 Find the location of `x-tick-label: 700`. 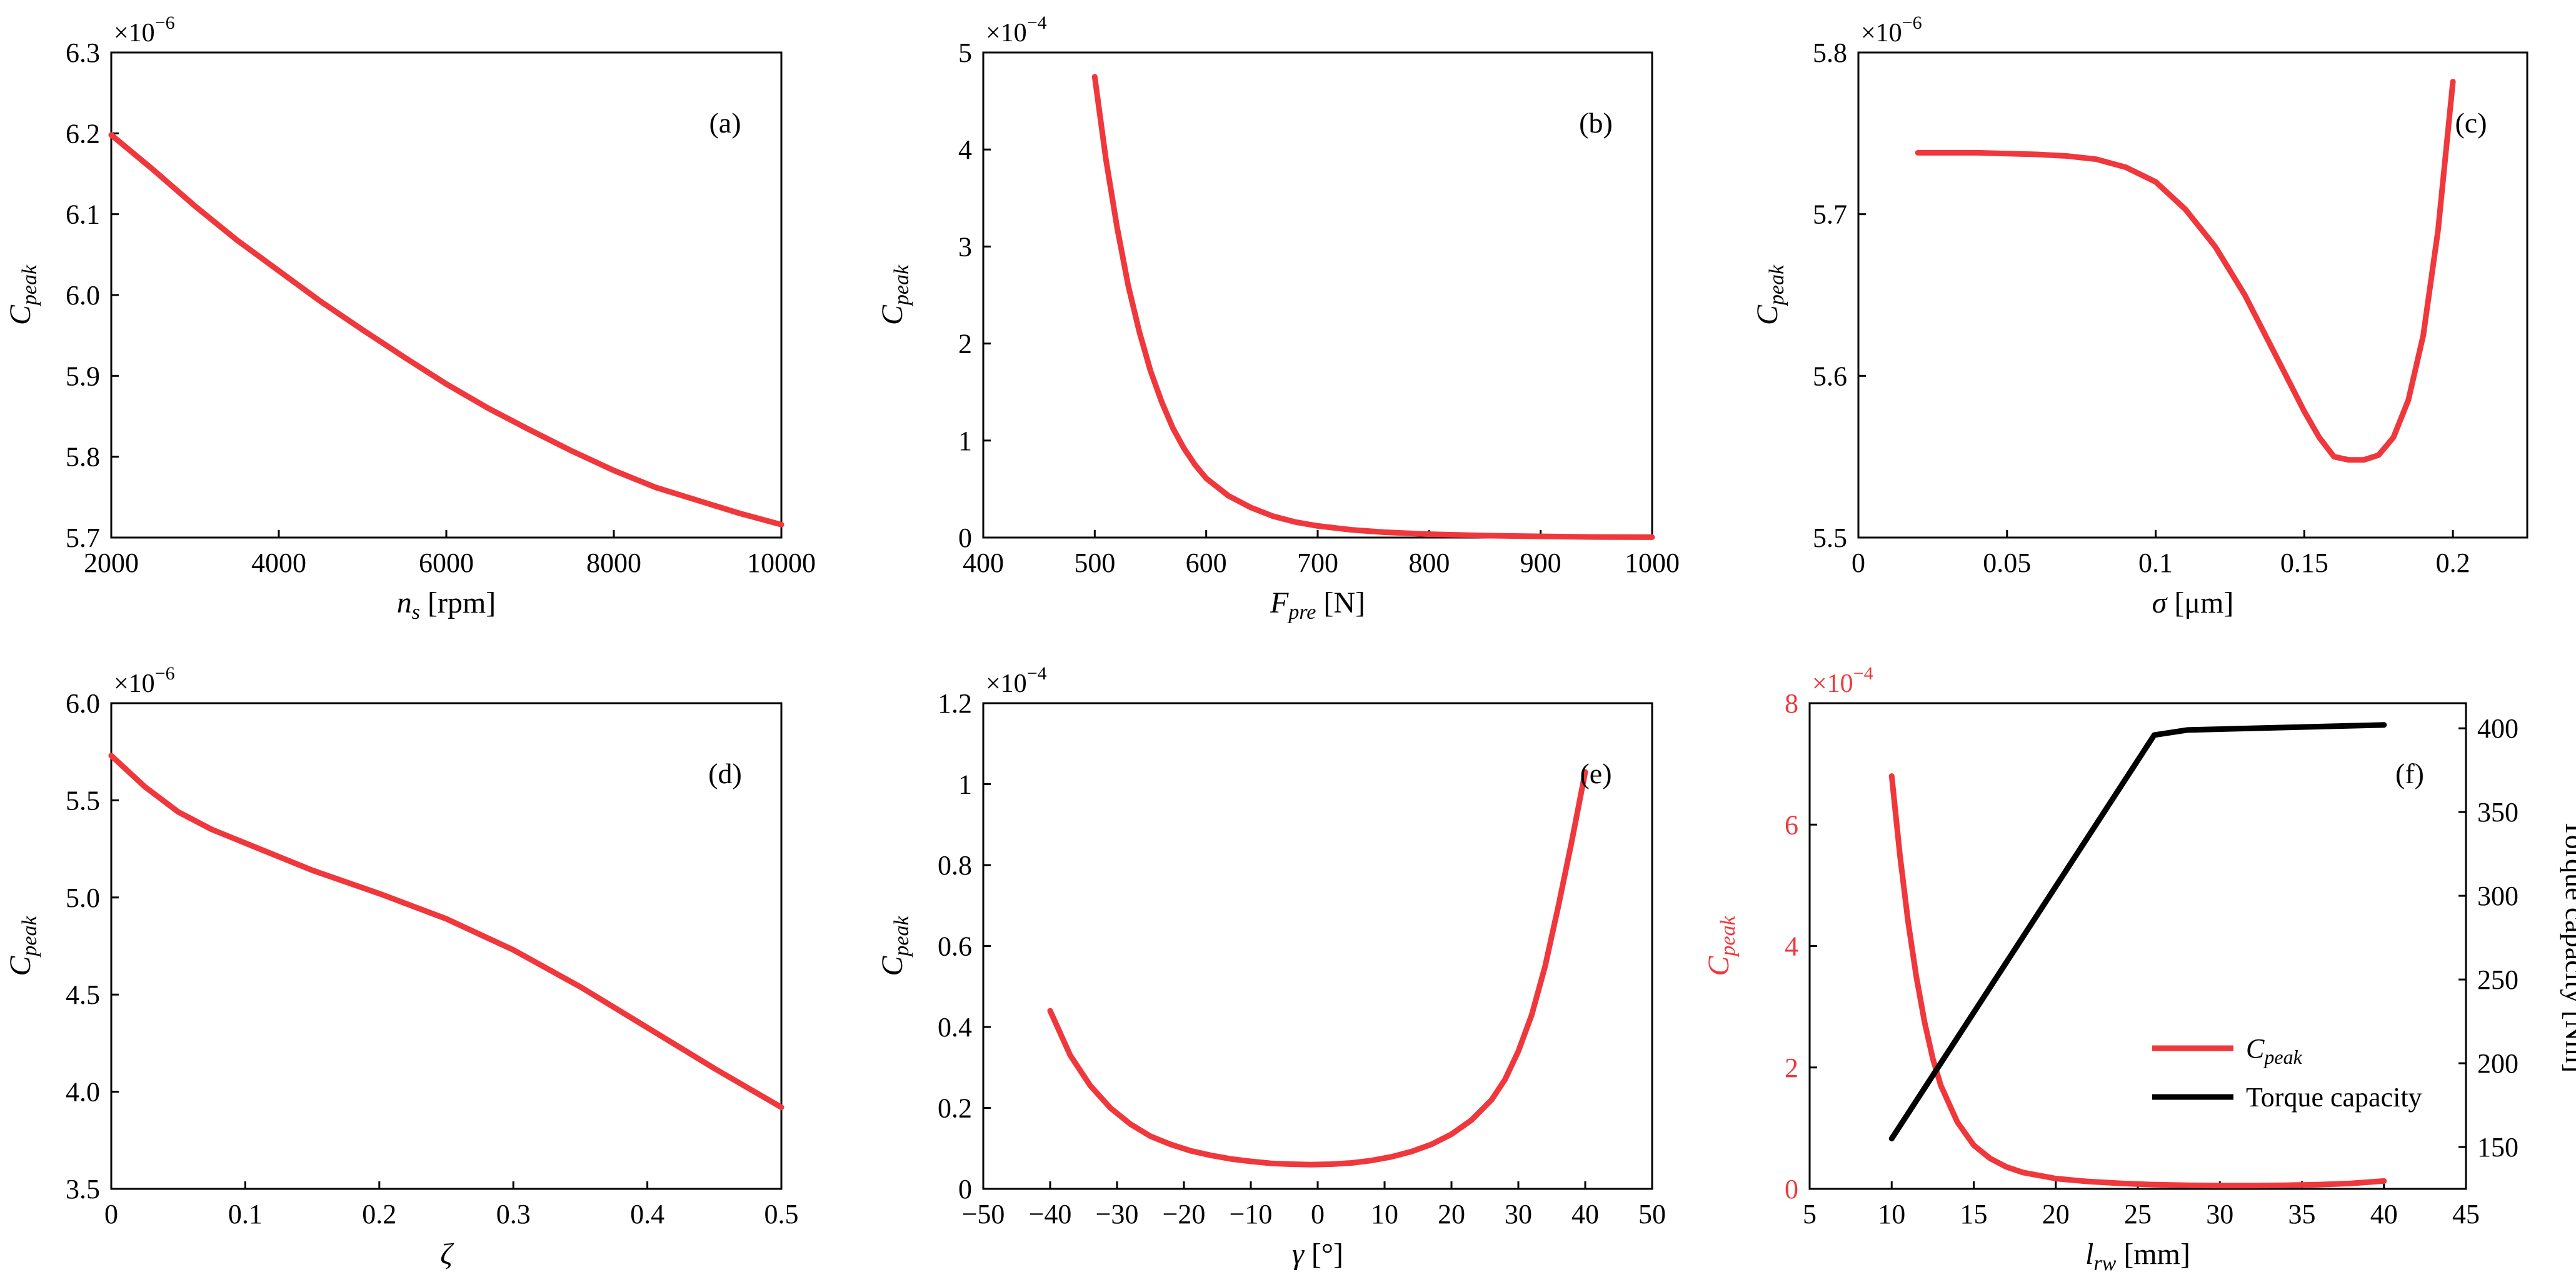

x-tick-label: 700 is located at coordinates (1317, 563).